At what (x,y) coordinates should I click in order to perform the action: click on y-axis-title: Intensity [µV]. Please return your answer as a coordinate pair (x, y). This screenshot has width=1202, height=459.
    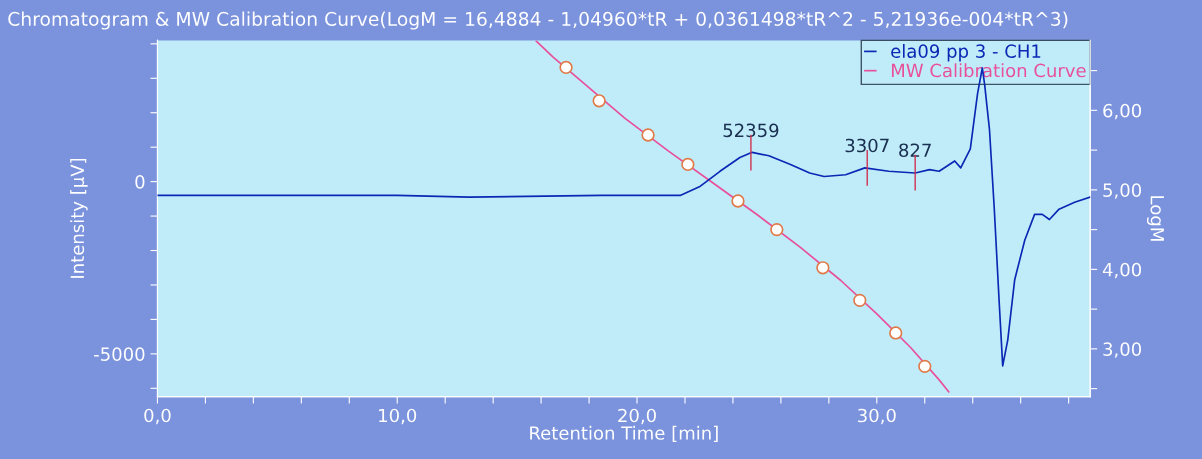
    Looking at the image, I should click on (79, 218).